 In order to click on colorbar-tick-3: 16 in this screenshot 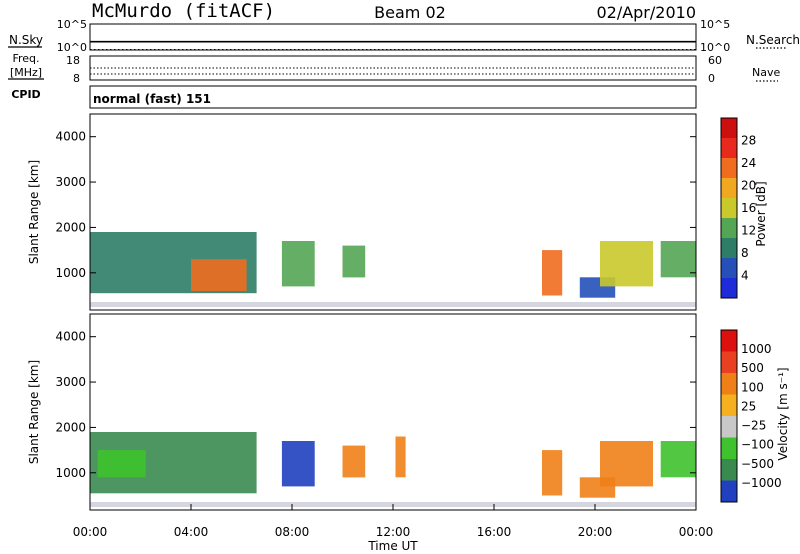, I will do `click(748, 208)`.